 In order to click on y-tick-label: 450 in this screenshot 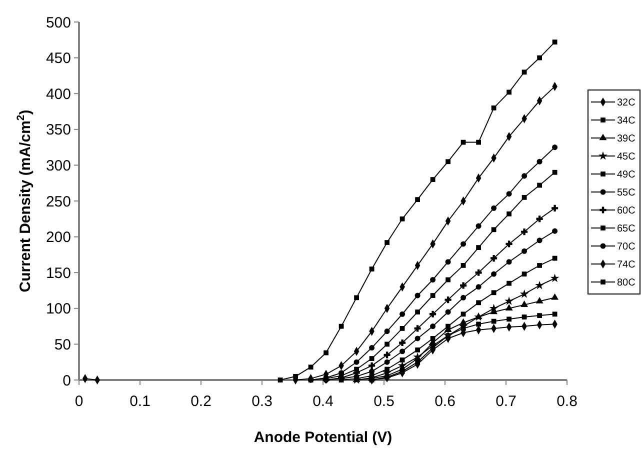, I will do `click(58, 59)`.